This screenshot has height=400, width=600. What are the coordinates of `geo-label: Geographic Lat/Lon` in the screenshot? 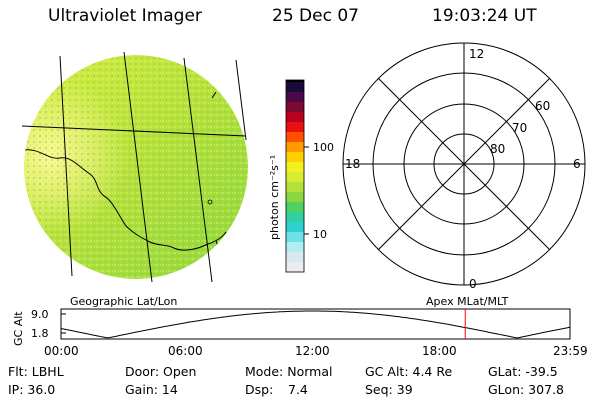 It's located at (123, 301).